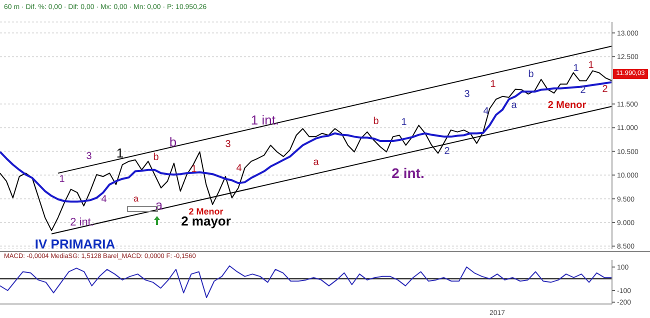 The height and width of the screenshot is (318, 650). What do you see at coordinates (75, 244) in the screenshot?
I see `annotation: IV PRIMARIA` at bounding box center [75, 244].